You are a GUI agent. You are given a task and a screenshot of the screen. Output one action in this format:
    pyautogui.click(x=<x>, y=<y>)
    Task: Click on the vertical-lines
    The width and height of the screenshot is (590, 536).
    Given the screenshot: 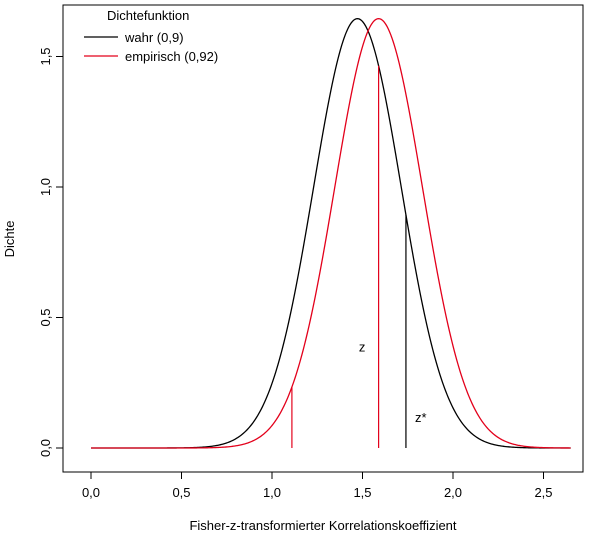 What is the action you would take?
    pyautogui.click(x=349, y=256)
    